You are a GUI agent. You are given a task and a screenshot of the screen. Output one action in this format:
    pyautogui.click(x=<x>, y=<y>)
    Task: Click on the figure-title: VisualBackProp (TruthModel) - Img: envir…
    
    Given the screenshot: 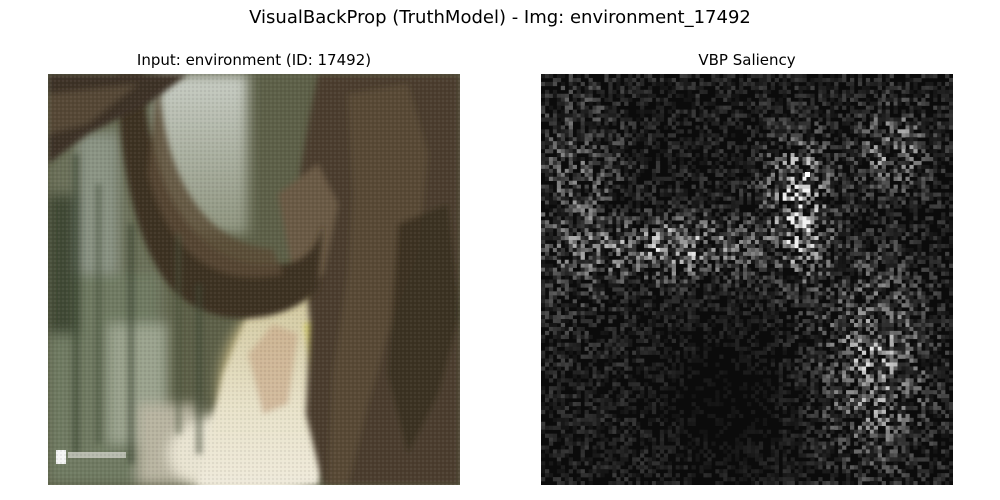 What is the action you would take?
    pyautogui.click(x=500, y=17)
    